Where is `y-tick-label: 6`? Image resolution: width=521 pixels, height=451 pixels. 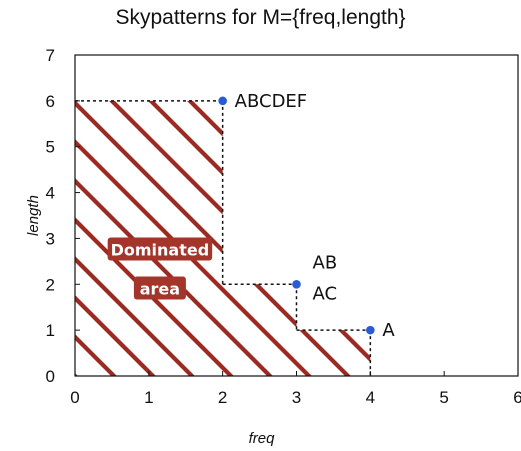
y-tick-label: 6 is located at coordinates (50, 101).